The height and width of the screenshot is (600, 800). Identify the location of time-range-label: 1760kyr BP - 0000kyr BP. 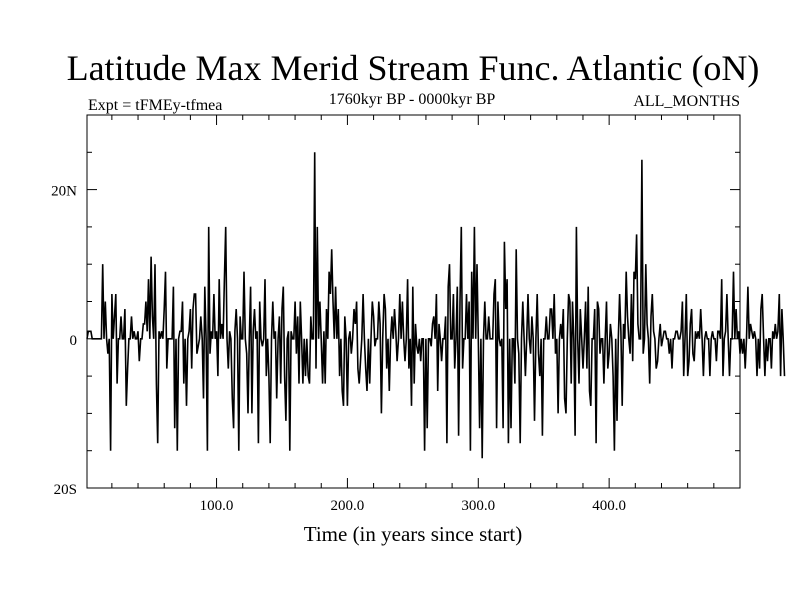
(412, 99).